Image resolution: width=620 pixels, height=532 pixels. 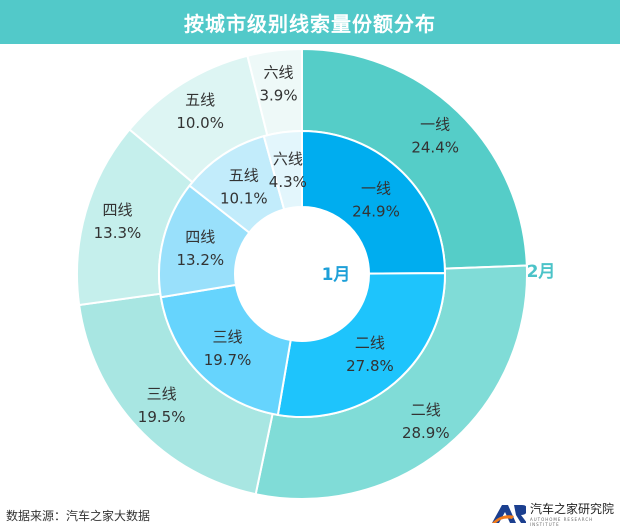 I want to click on outer-value-label-3: 13.3%, so click(x=118, y=233).